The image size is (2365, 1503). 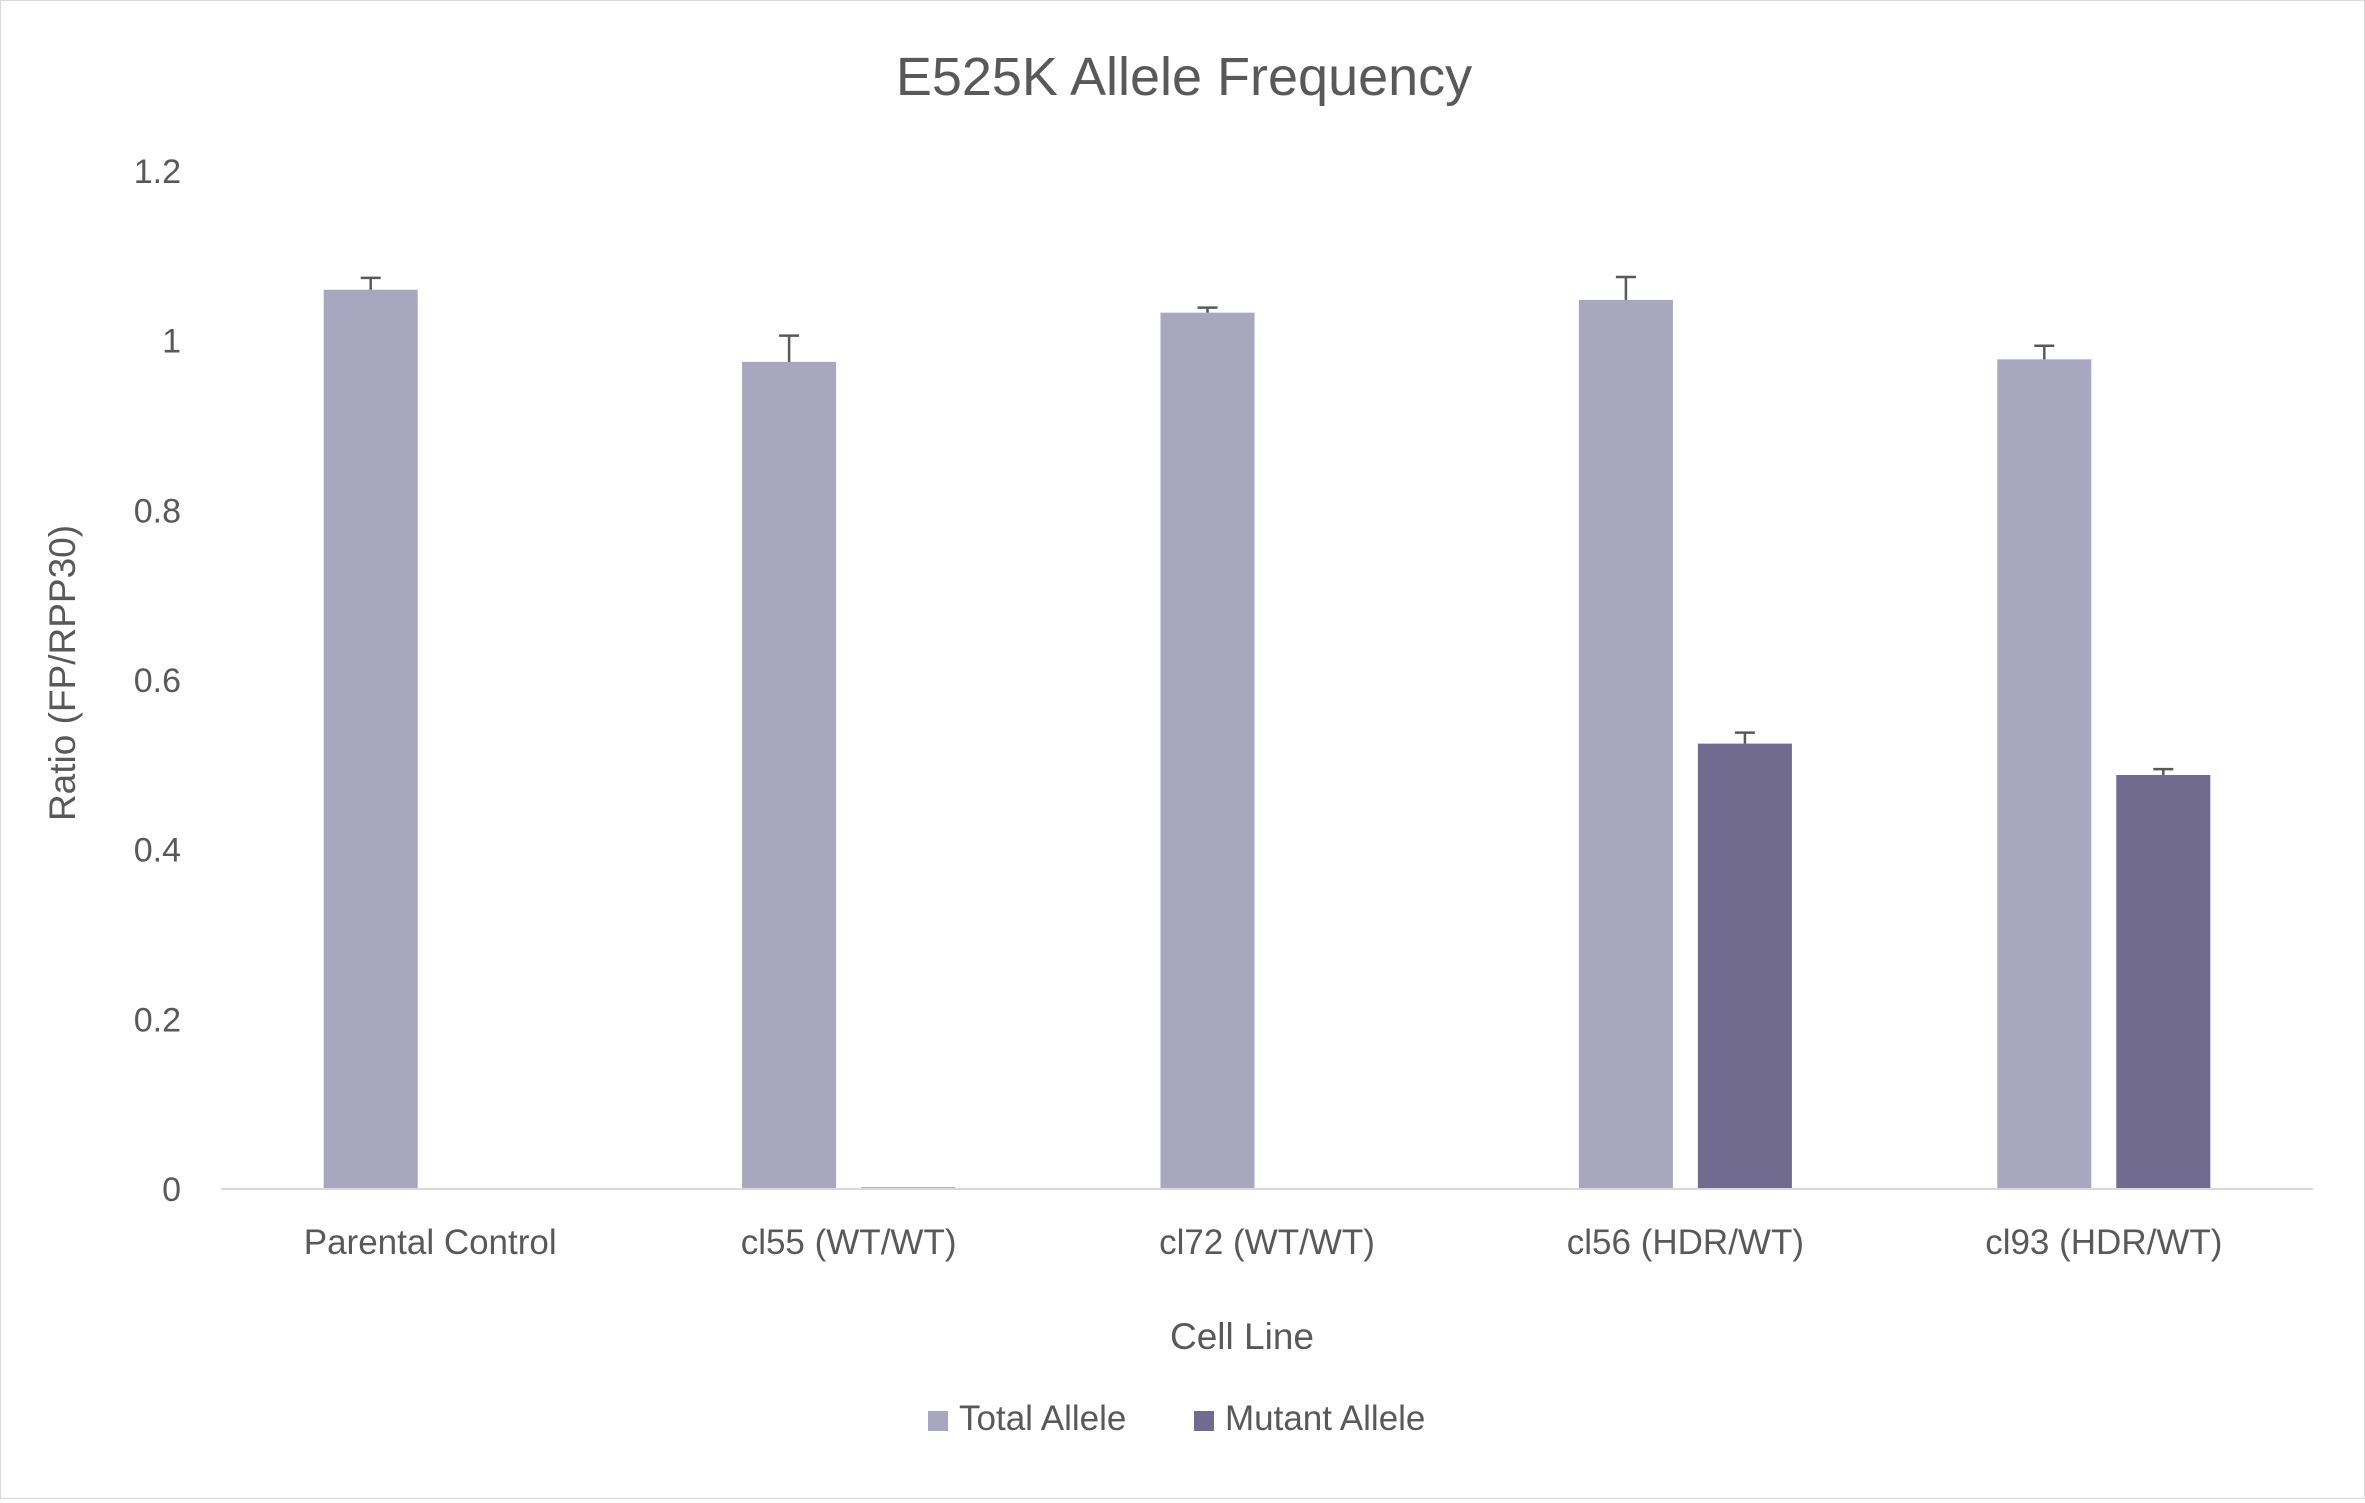 I want to click on y-axis-ticks: 0 0.2 0.4 0.6 0.8 1 1.2, so click(x=157, y=681).